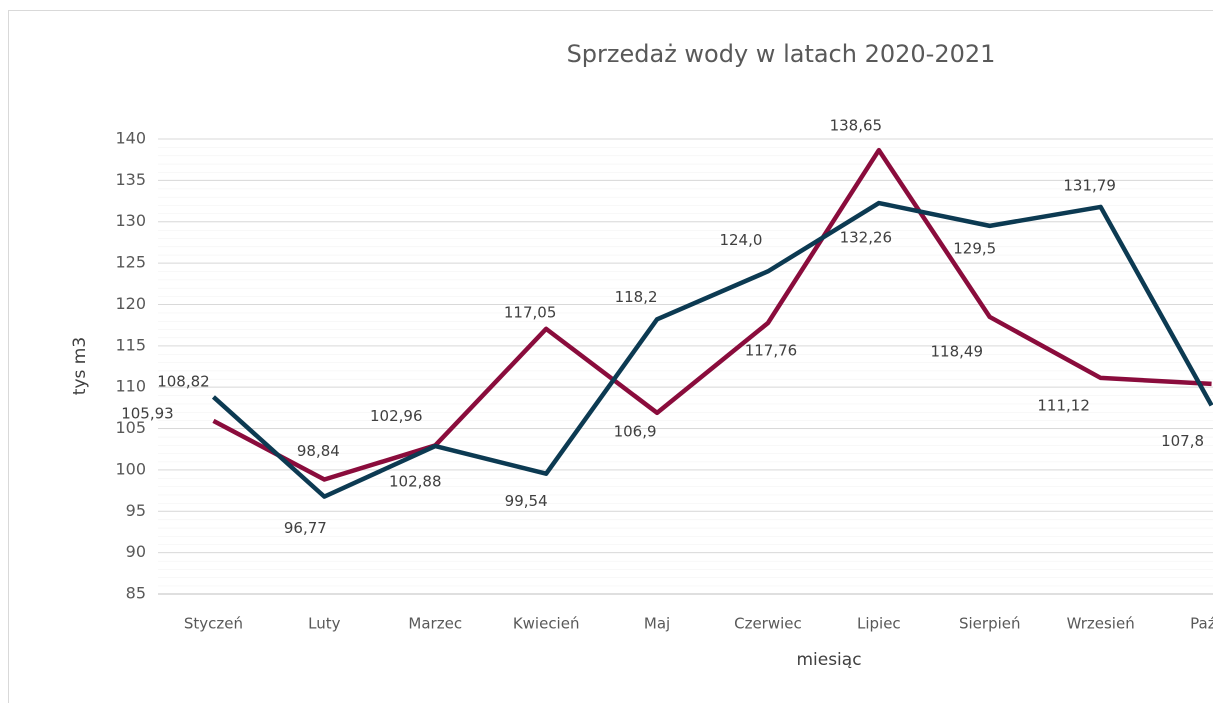 This screenshot has height=703, width=1213. I want to click on x-tick-label: Wrzesień, so click(1101, 624).